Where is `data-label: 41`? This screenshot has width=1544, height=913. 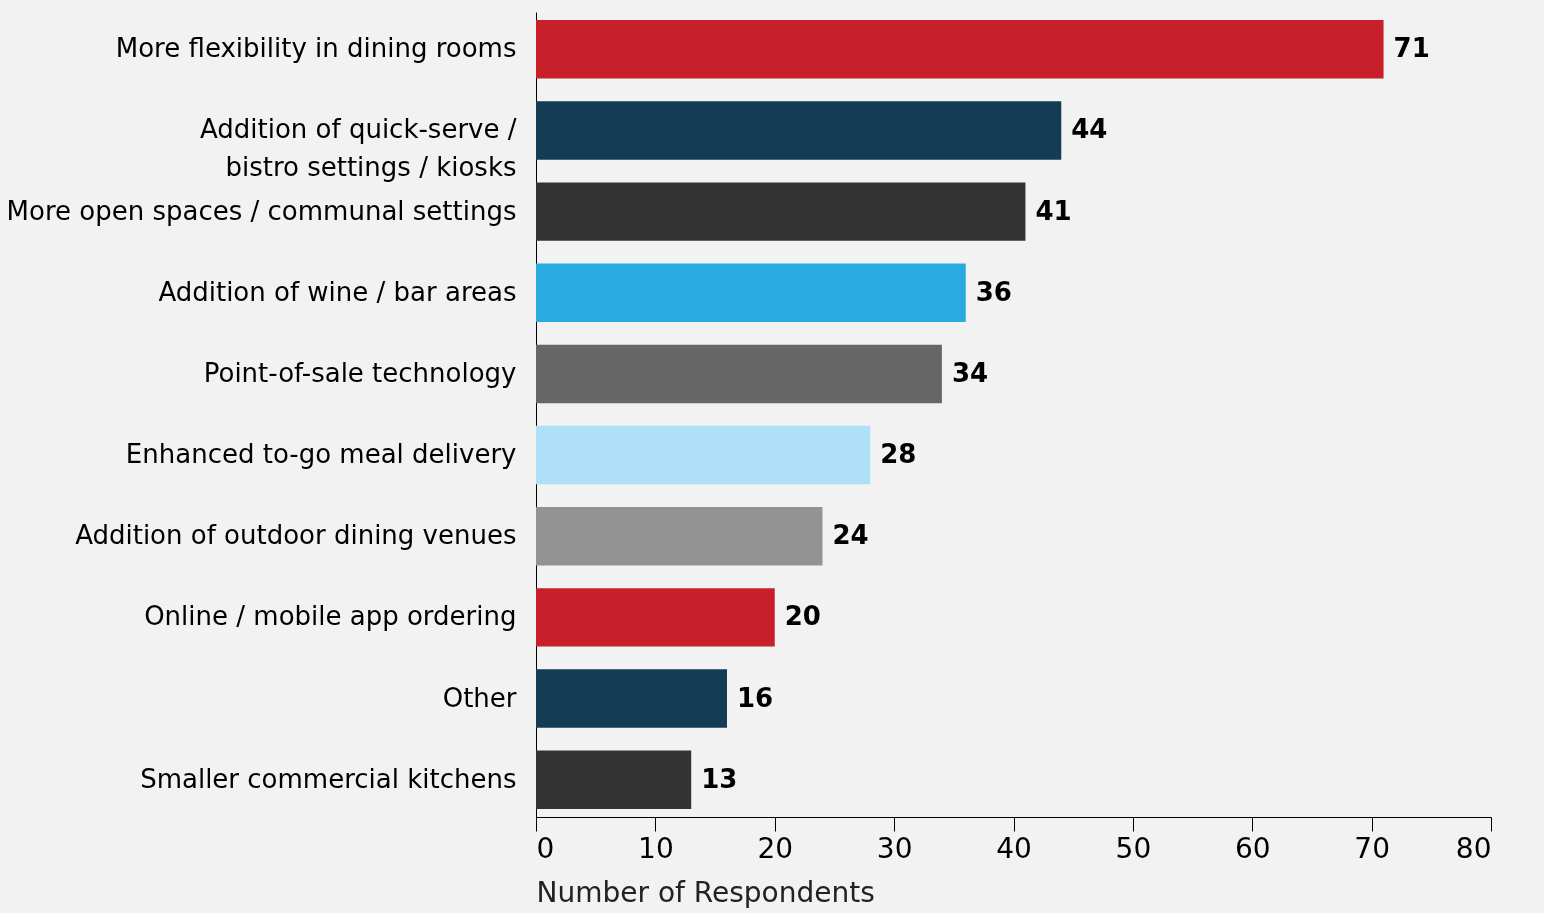 data-label: 41 is located at coordinates (1053, 210).